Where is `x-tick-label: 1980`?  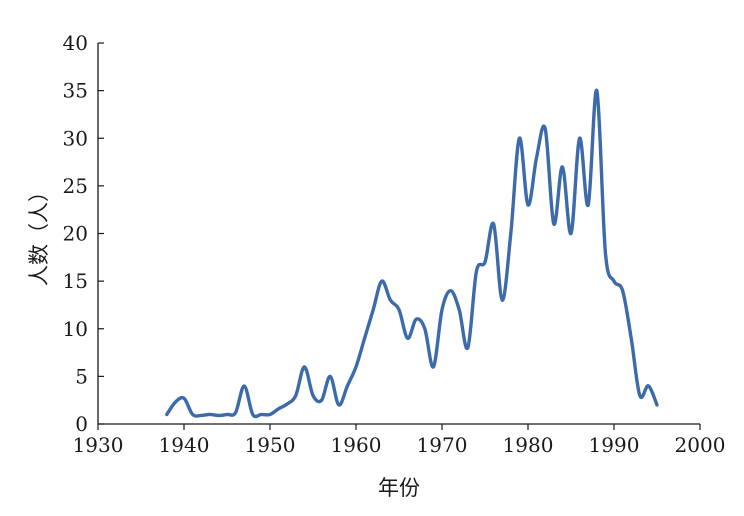
x-tick-label: 1980 is located at coordinates (528, 445).